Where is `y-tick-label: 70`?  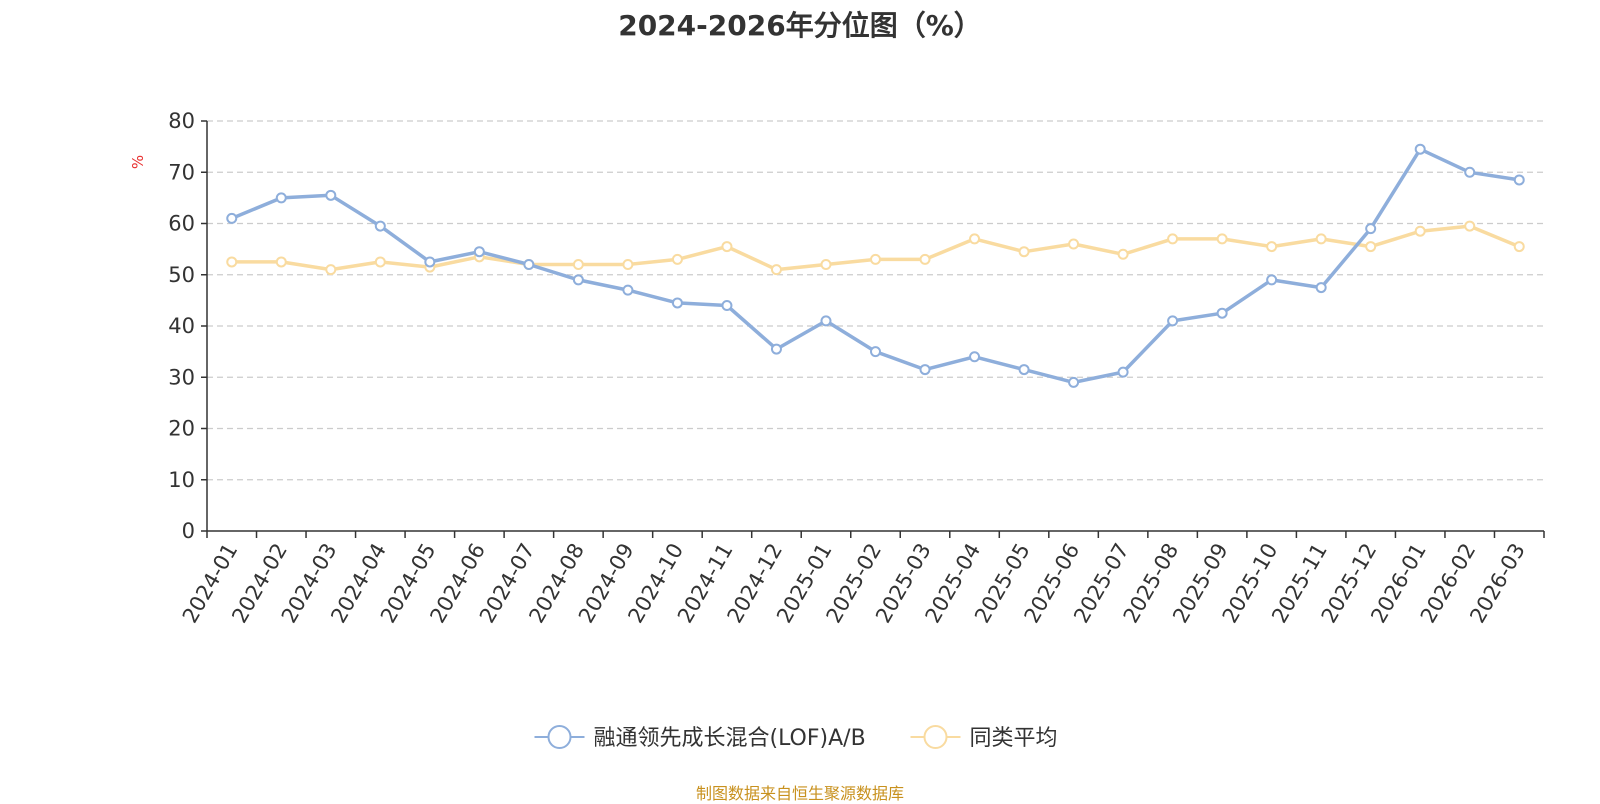 y-tick-label: 70 is located at coordinates (181, 172).